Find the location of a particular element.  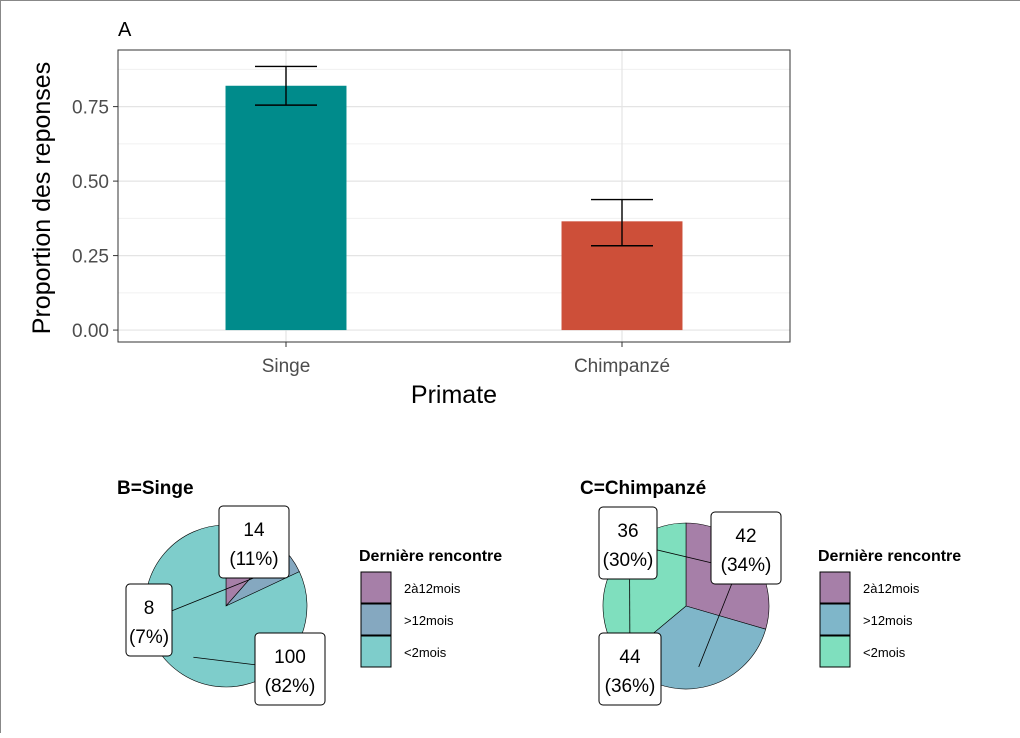

x-tick-label: Chimpanzé is located at coordinates (622, 366).